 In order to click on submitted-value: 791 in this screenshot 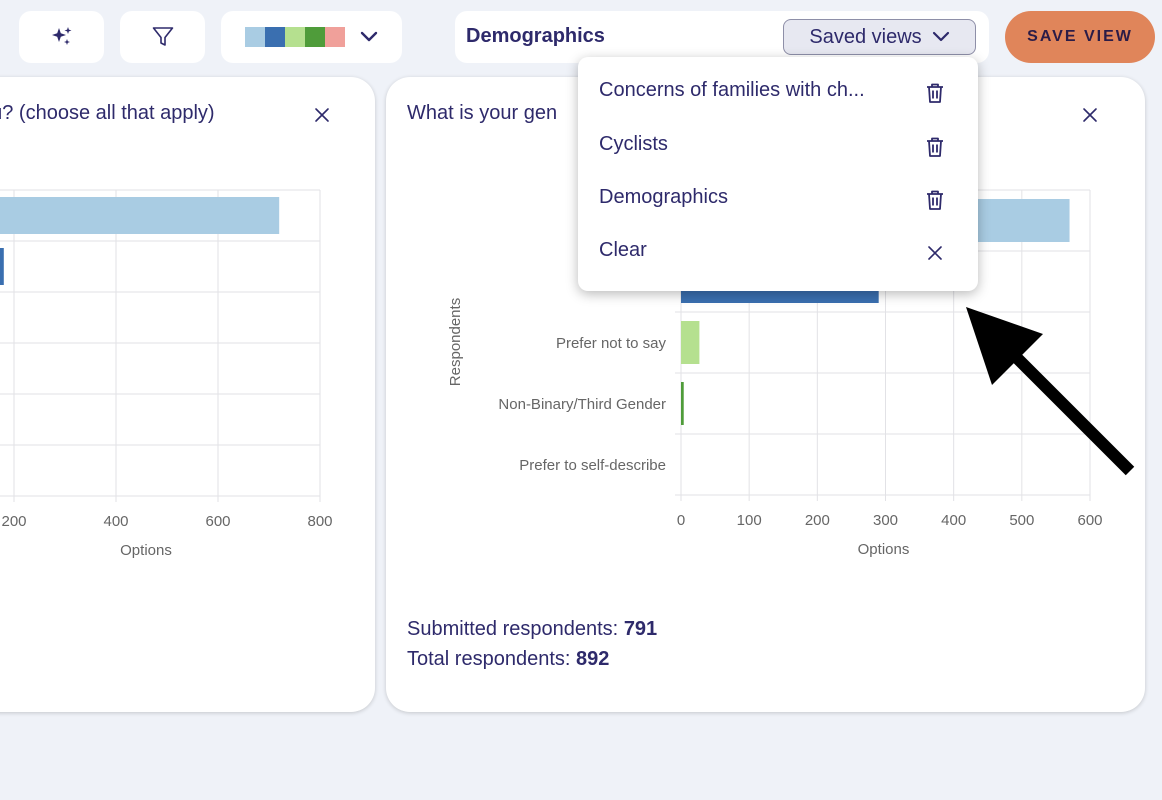, I will do `click(640, 629)`.